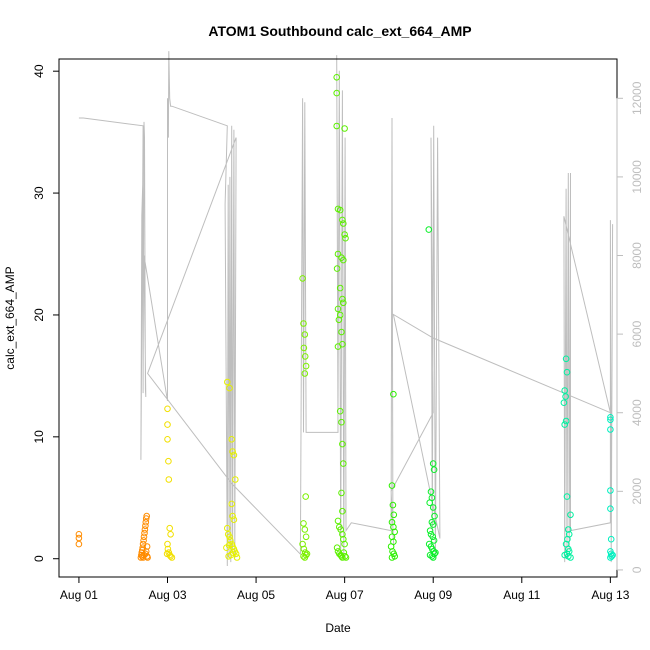 The height and width of the screenshot is (650, 650). I want to click on x-tick-label: Aug 13, so click(610, 595).